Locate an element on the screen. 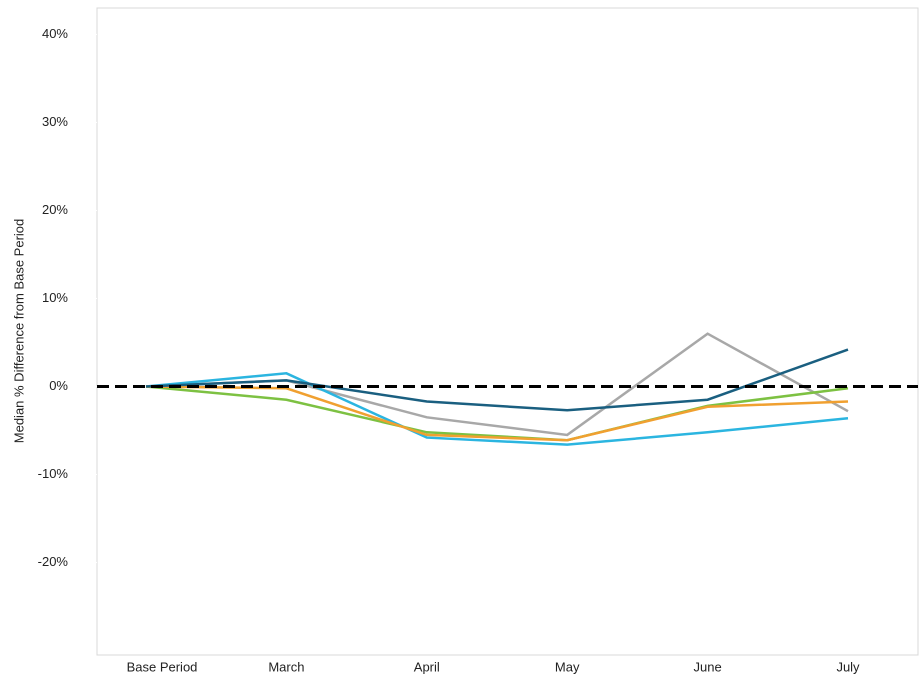 The height and width of the screenshot is (677, 924). y-axis-label: Median % Difference from Base Period is located at coordinates (18, 331).